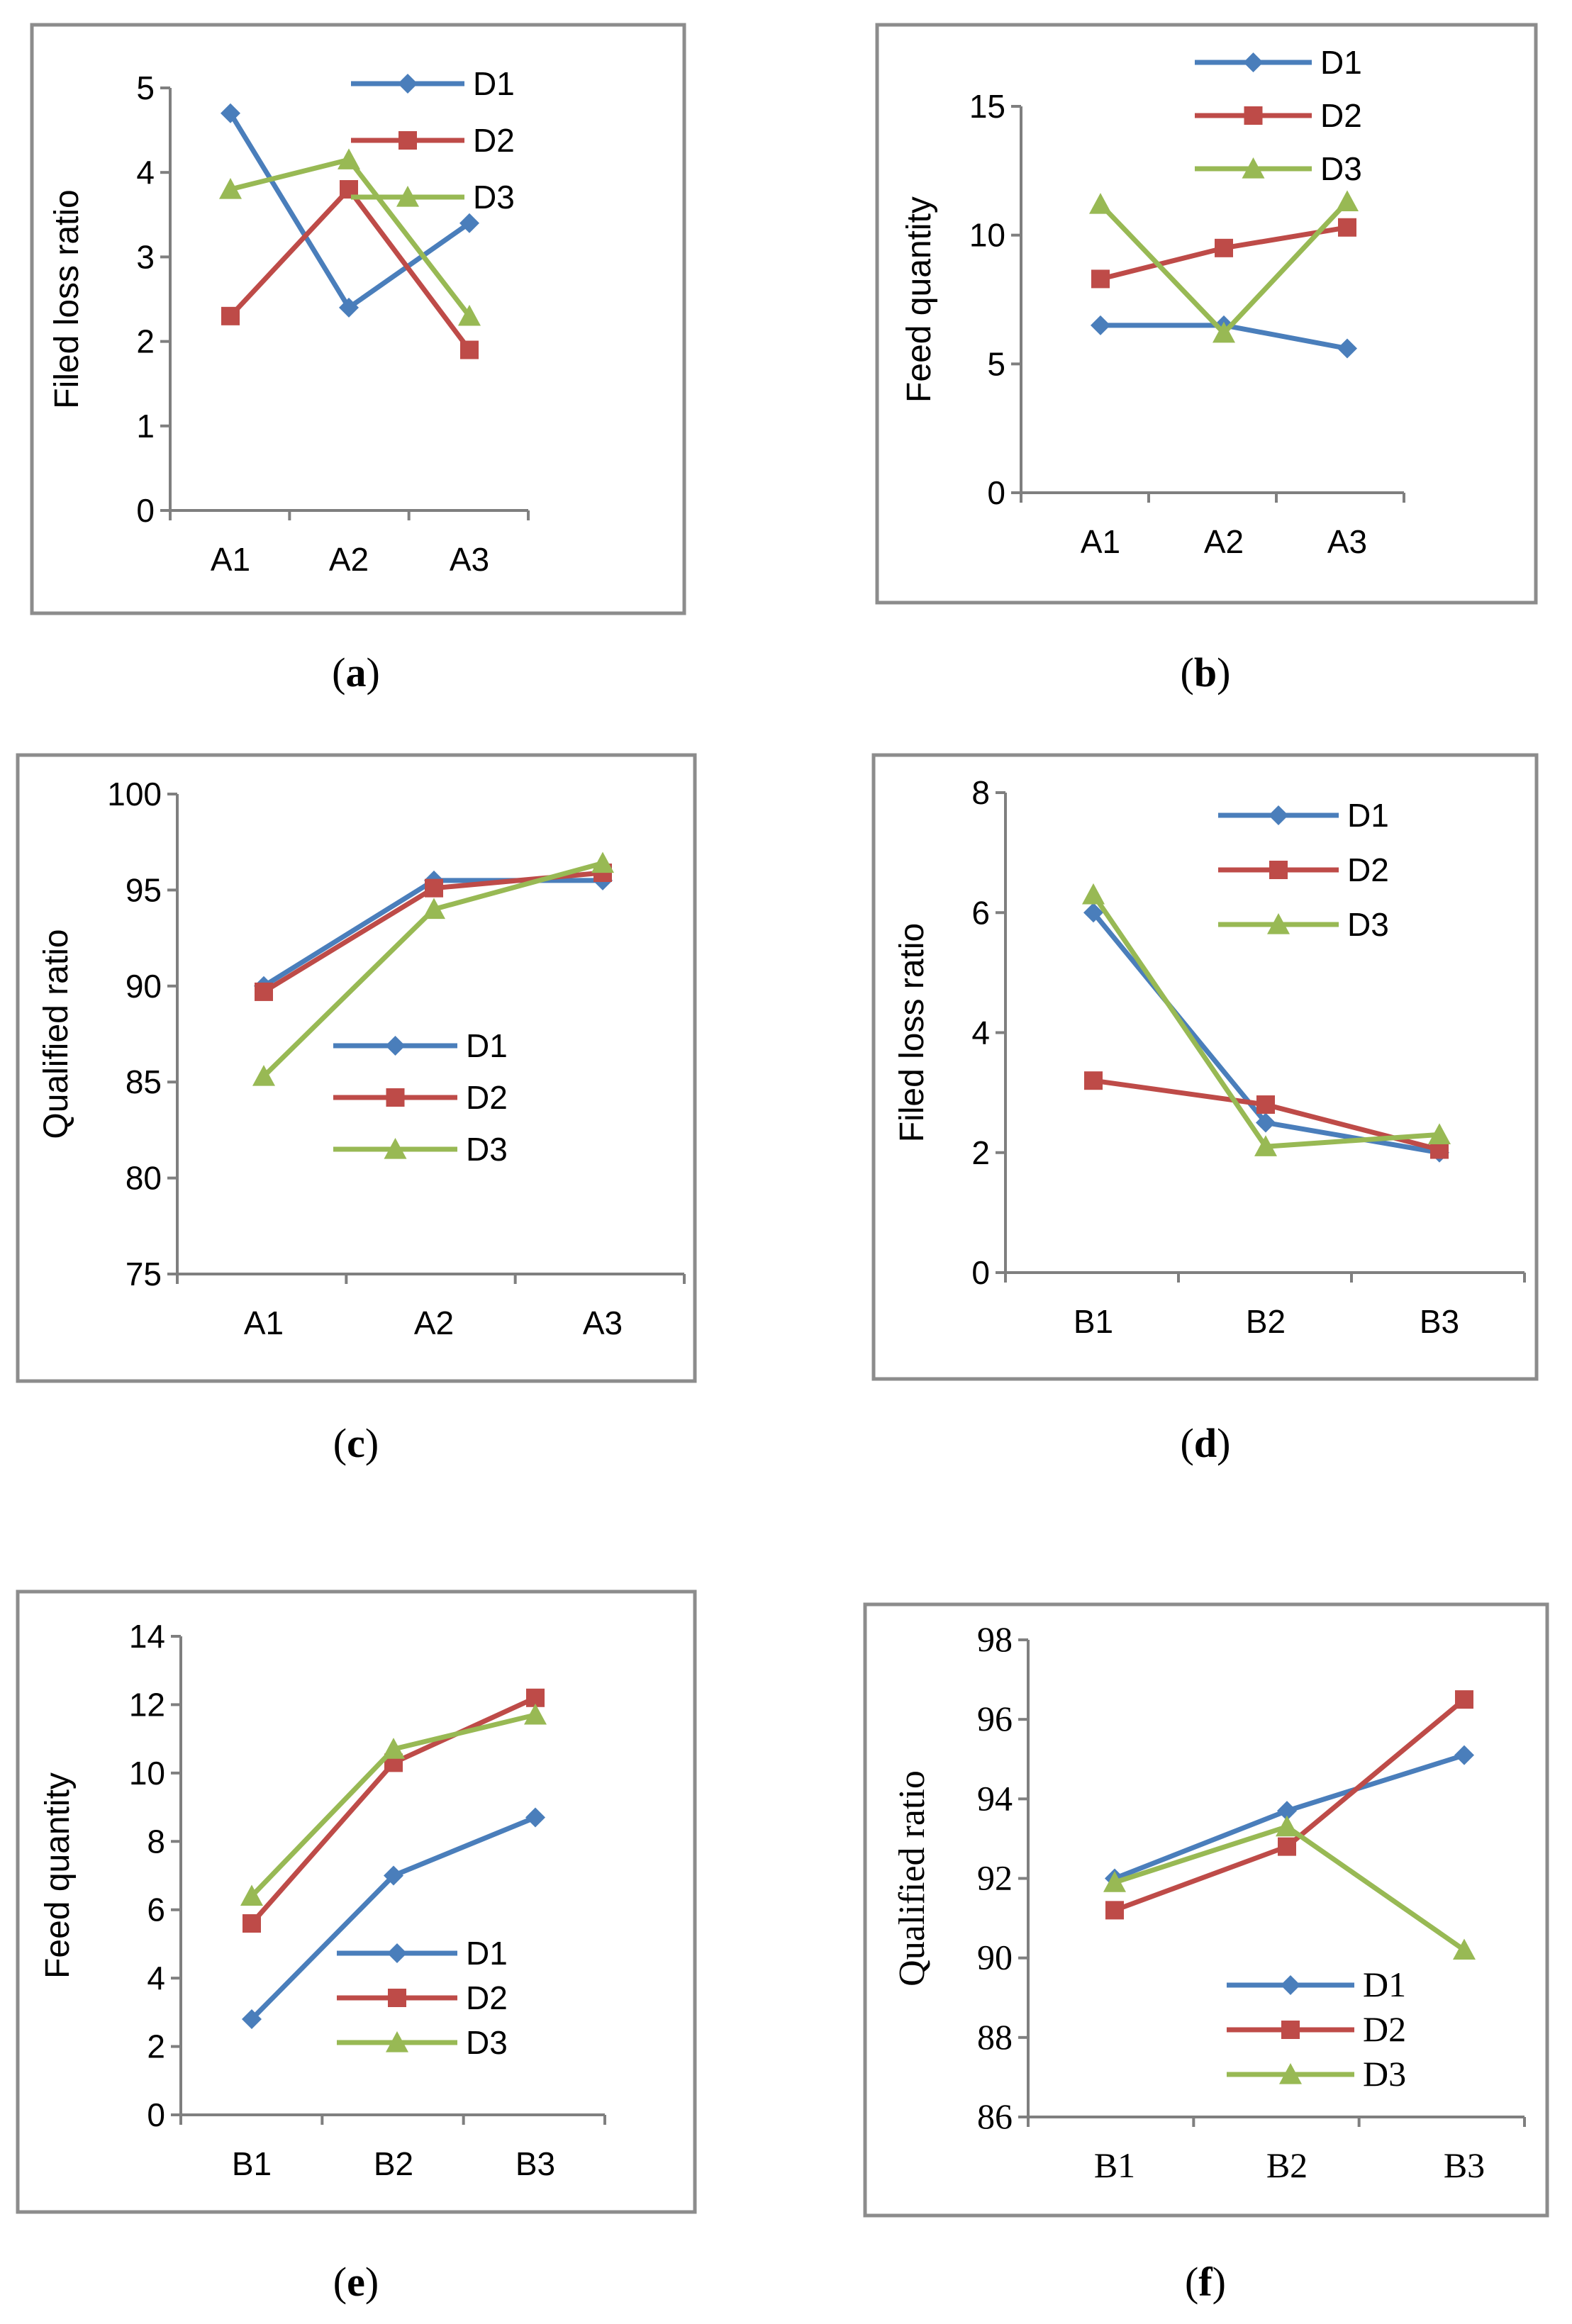  I want to click on chart-a: 0 1 2 3 4 5 A1 A2 A3 Filed loss ratio D1 D2 D3 (a), so click(358, 359).